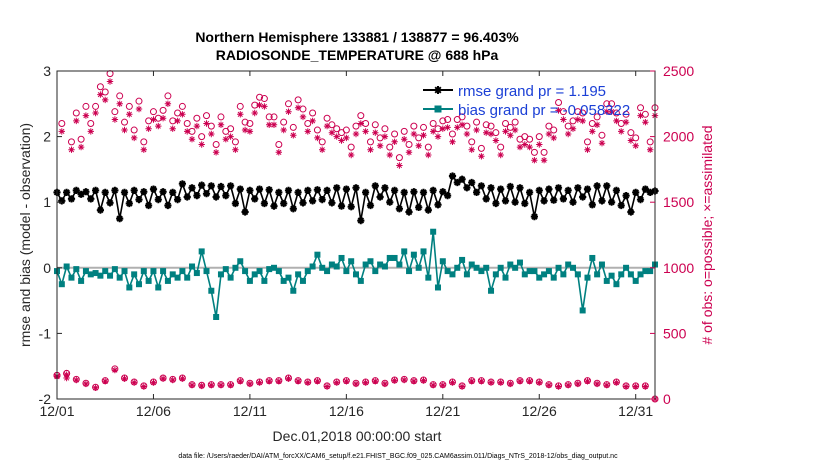  I want to click on y-axis-right: 0 500 1000 1500 2000 2500, so click(672, 235).